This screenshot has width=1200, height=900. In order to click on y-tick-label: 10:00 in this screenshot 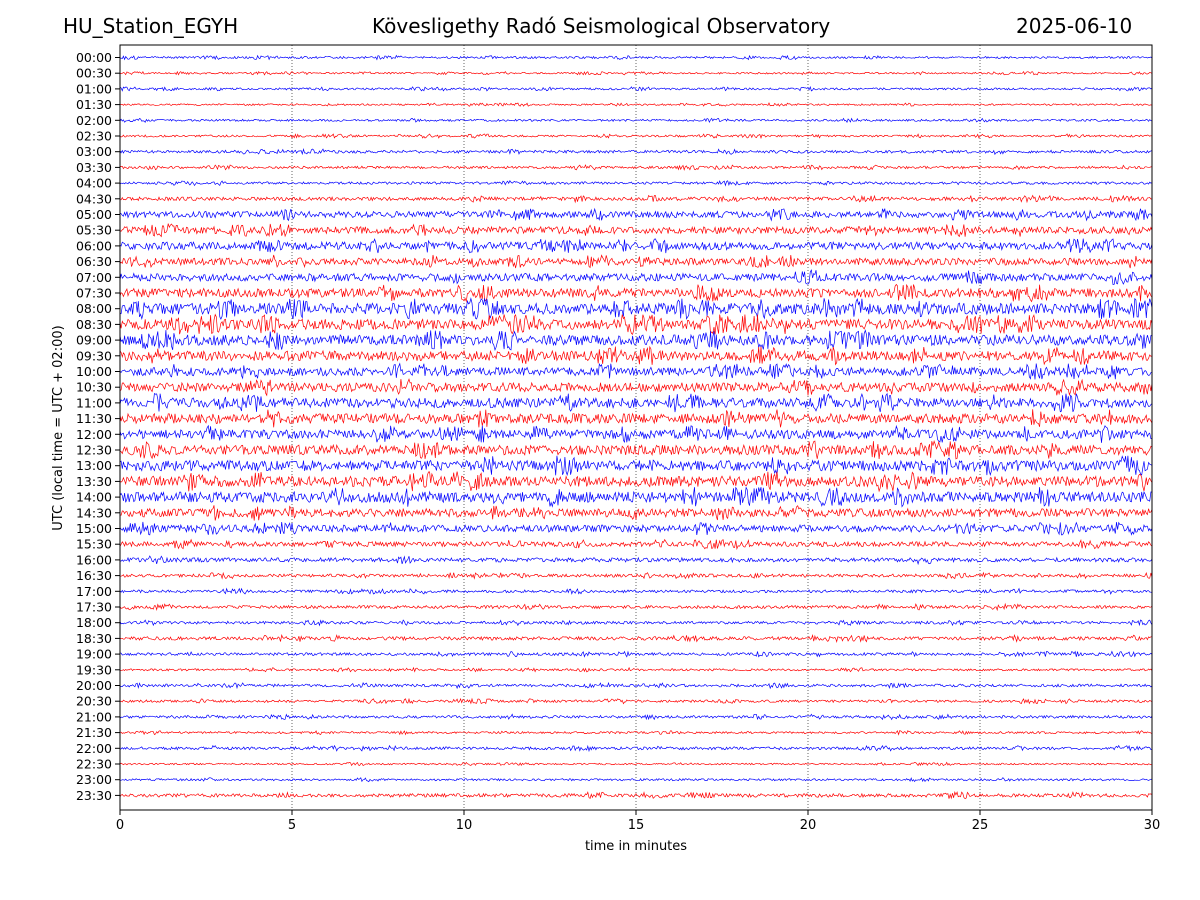, I will do `click(94, 371)`.